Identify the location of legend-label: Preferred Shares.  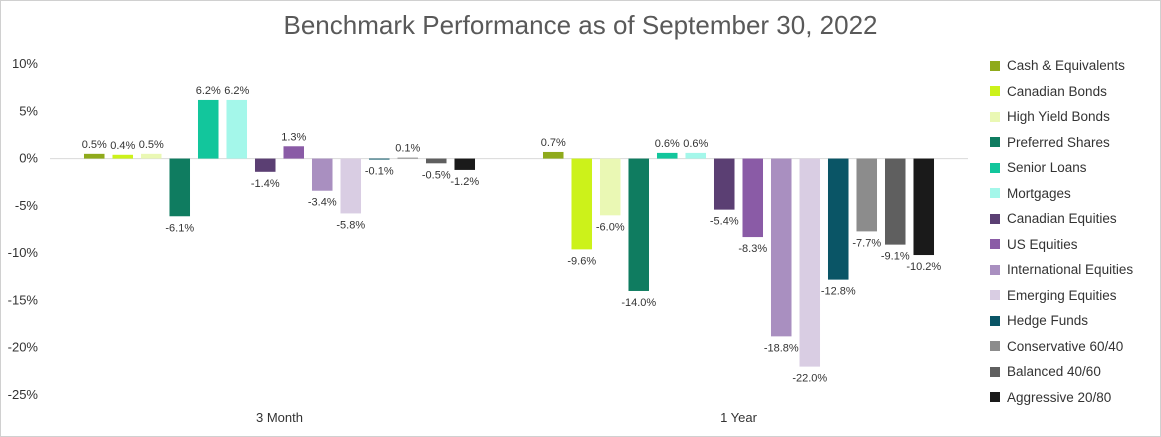
(1058, 142).